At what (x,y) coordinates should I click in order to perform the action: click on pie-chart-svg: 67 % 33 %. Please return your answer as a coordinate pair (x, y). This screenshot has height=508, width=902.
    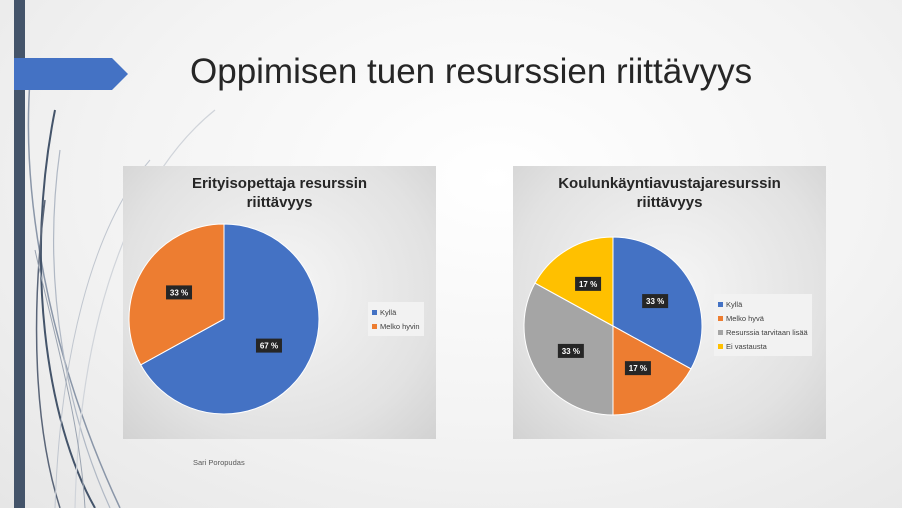
    Looking at the image, I should click on (224, 319).